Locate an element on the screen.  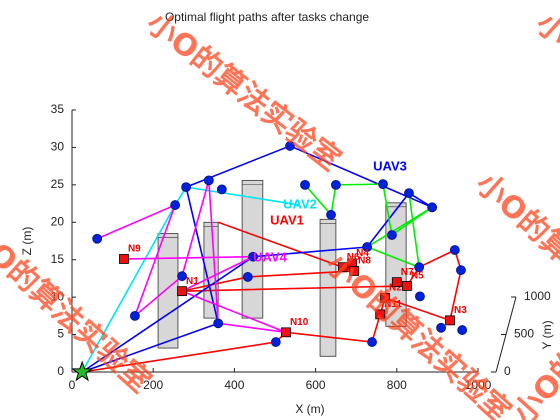
x-axis-label: X (m) is located at coordinates (309, 409).